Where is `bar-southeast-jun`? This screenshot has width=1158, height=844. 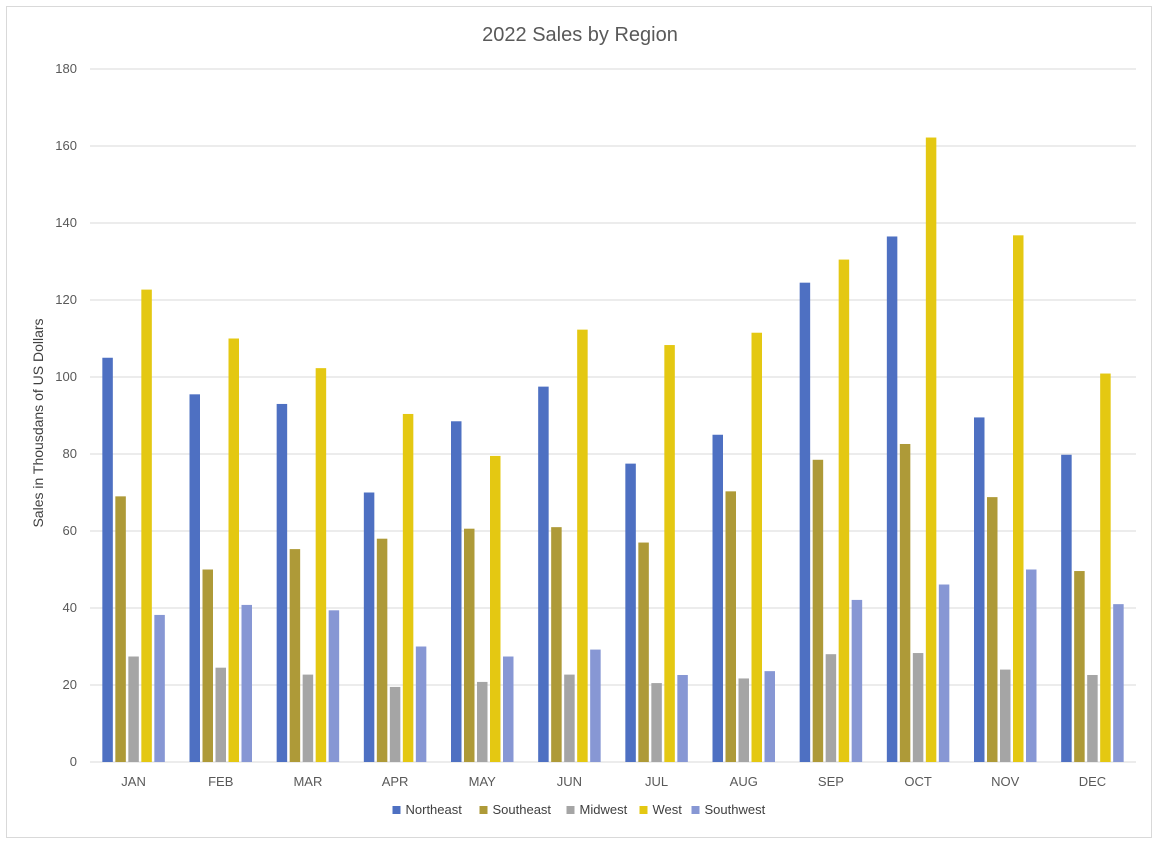 bar-southeast-jun is located at coordinates (556, 644).